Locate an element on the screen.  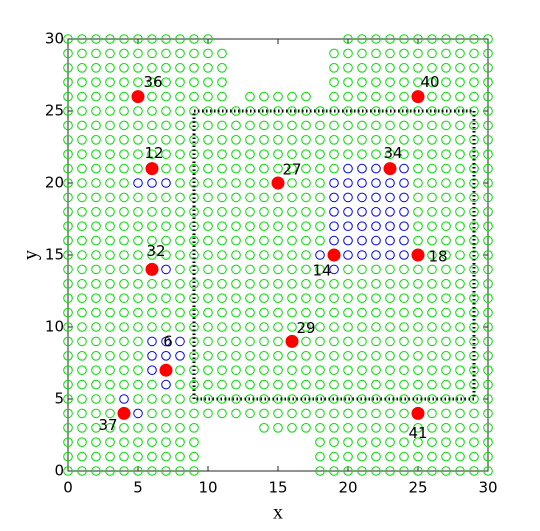
y-tick-label: 0 is located at coordinates (59, 471).